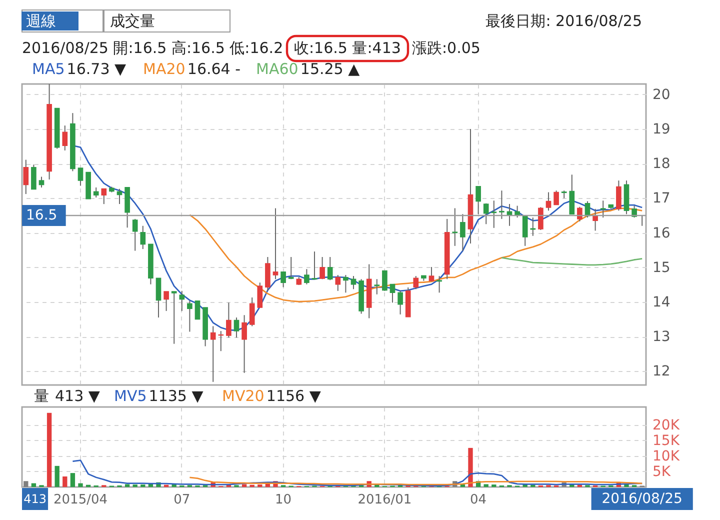  I want to click on y-tick-label: 15, so click(661, 268).